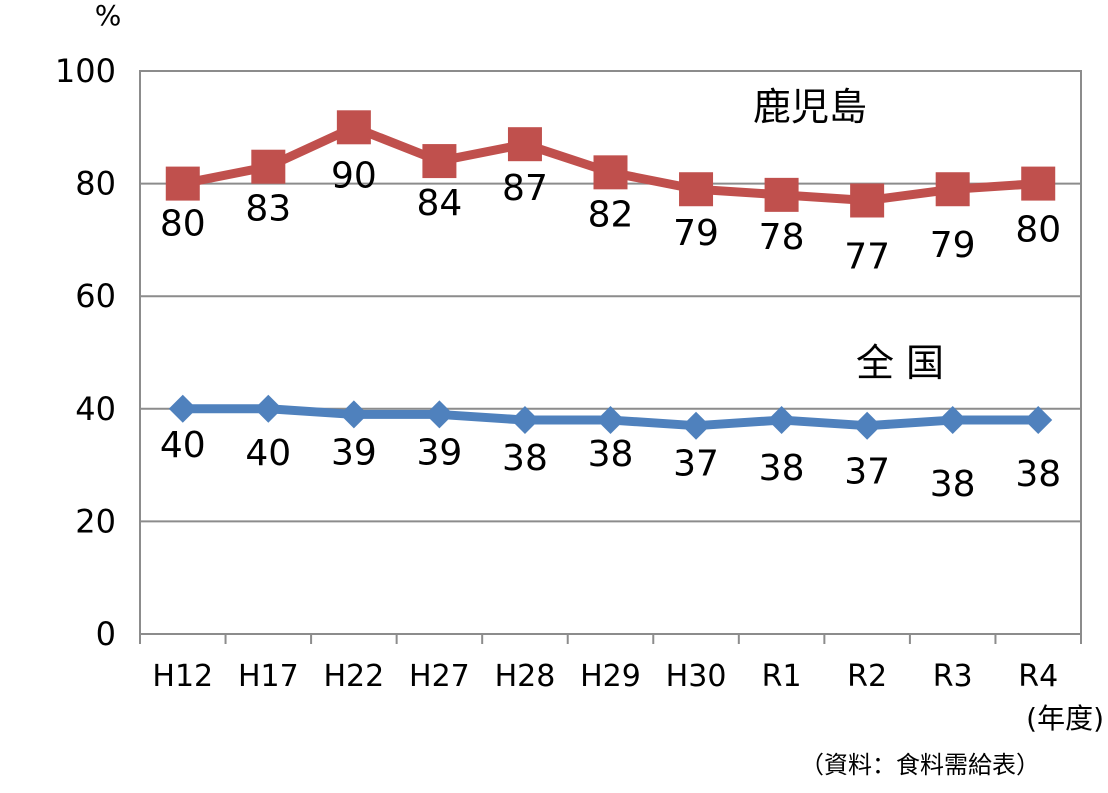 The width and height of the screenshot is (1108, 793). I want to click on series-label: 鹿児島, so click(810, 107).